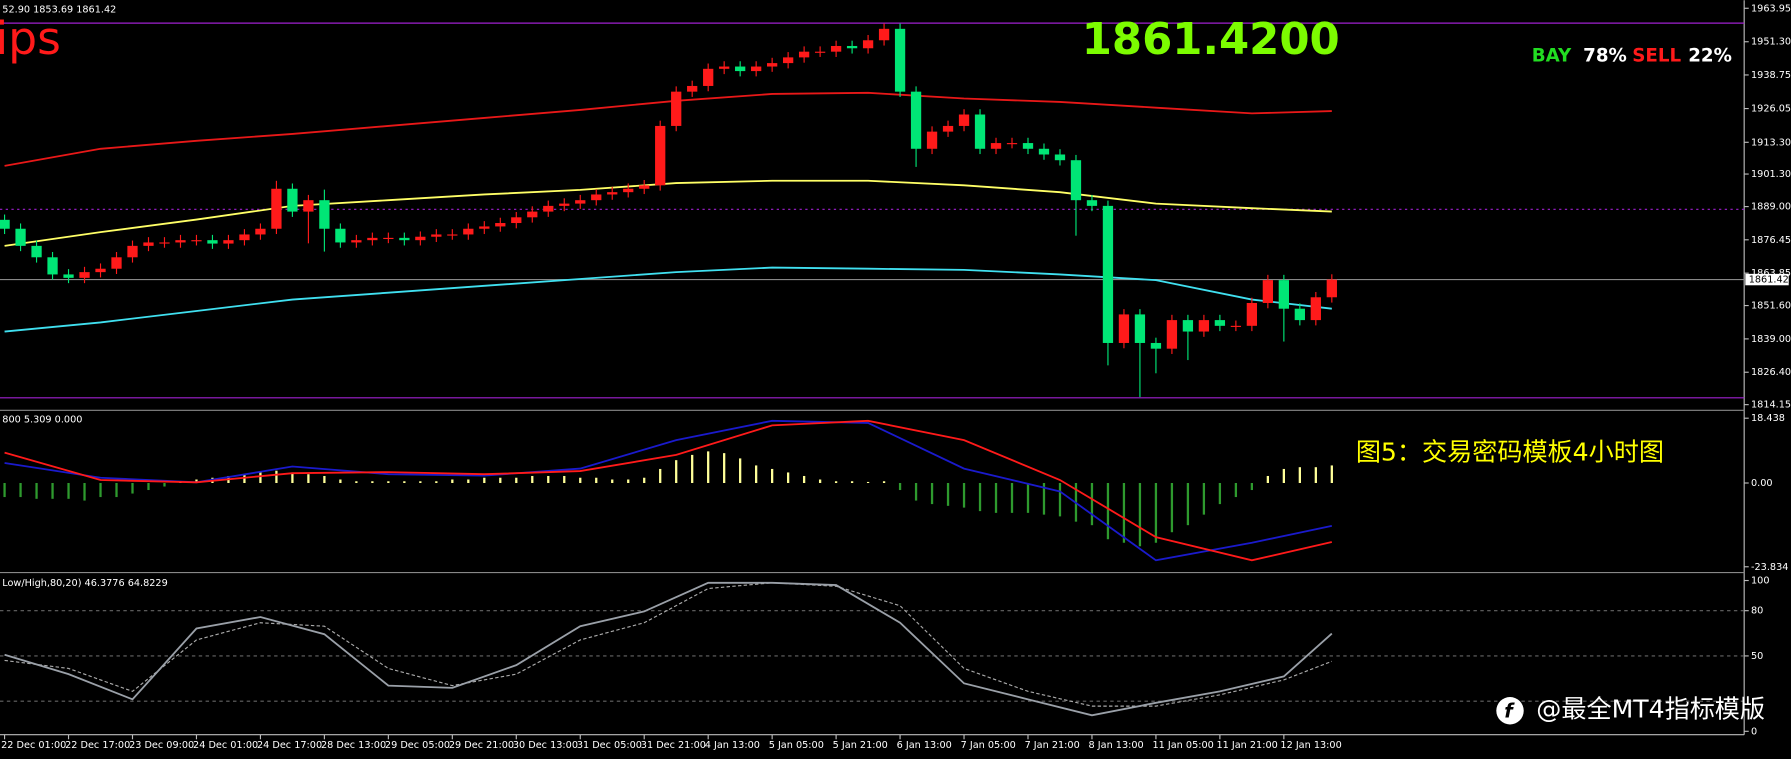 This screenshot has height=759, width=1791. I want to click on buy-label: BAY, so click(1552, 55).